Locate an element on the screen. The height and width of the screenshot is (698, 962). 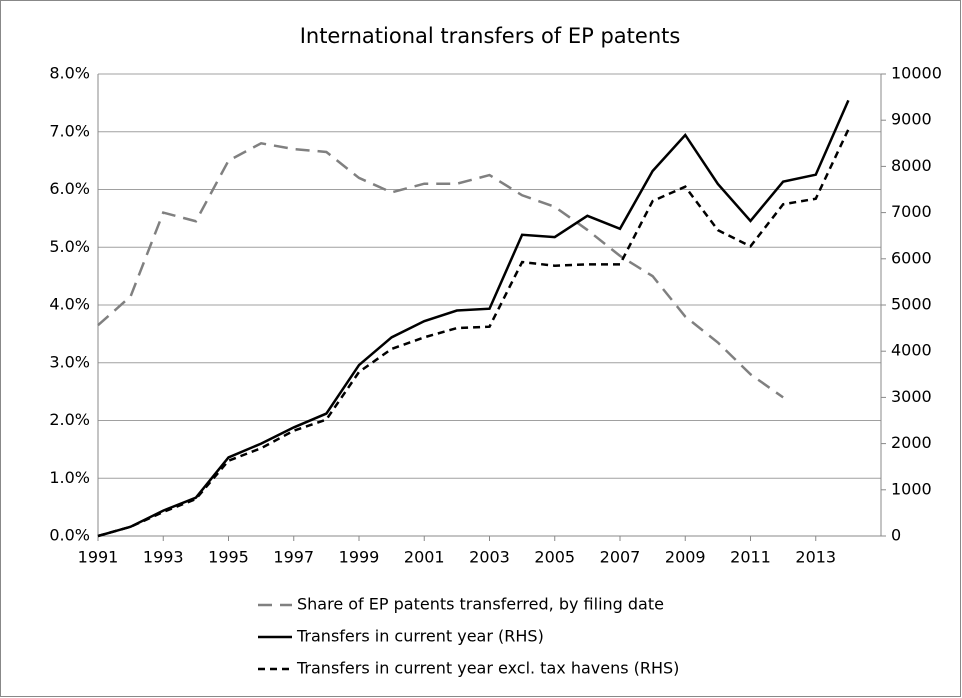
y-tick-label: 2.0% is located at coordinates (69, 419).